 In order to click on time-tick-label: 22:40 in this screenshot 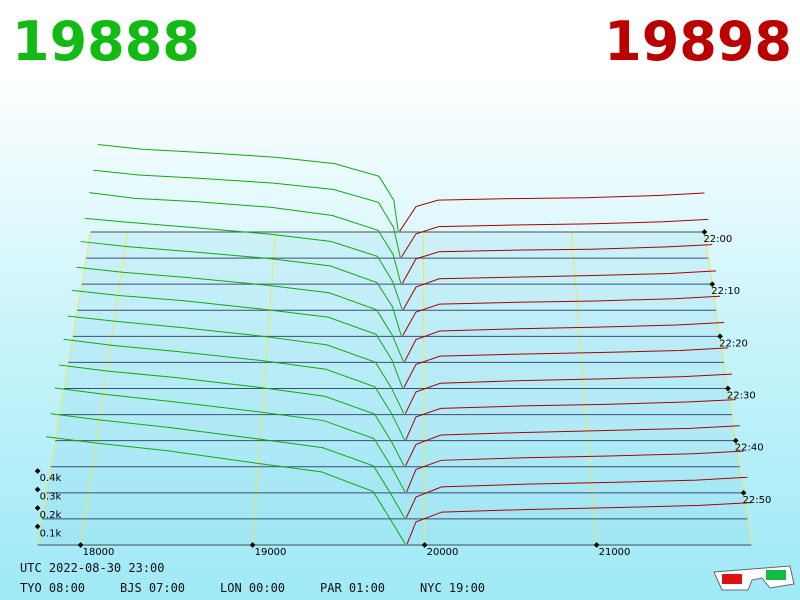, I will do `click(749, 448)`.